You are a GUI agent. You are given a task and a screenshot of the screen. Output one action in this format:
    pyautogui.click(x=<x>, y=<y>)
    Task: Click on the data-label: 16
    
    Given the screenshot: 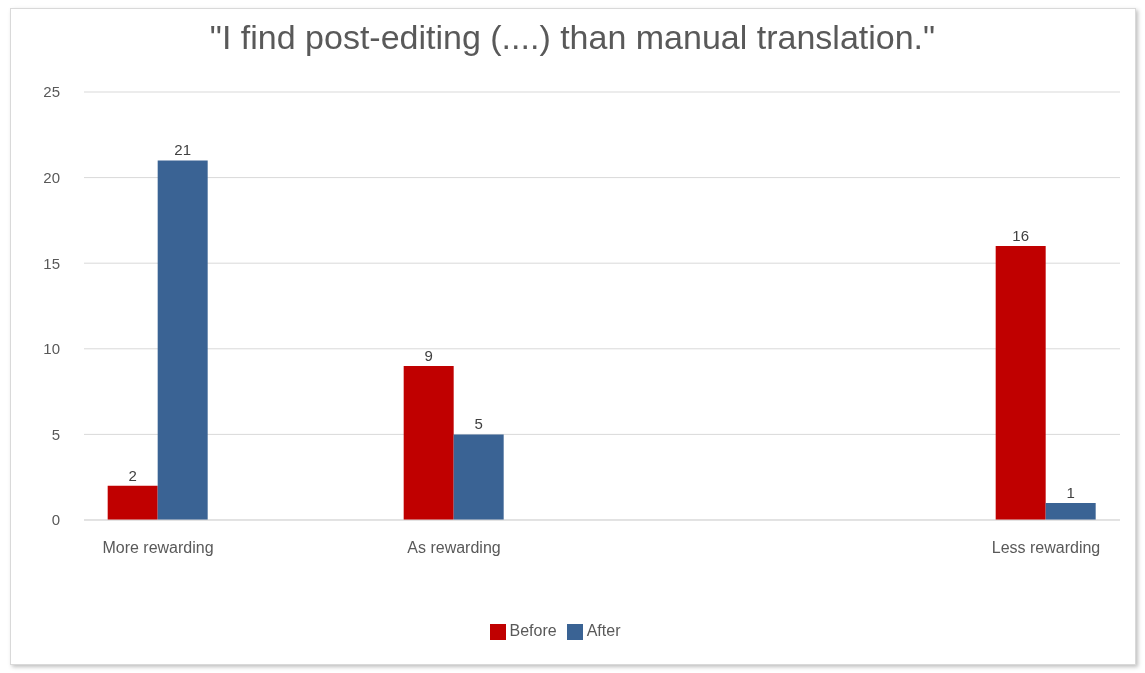 What is the action you would take?
    pyautogui.click(x=1021, y=236)
    